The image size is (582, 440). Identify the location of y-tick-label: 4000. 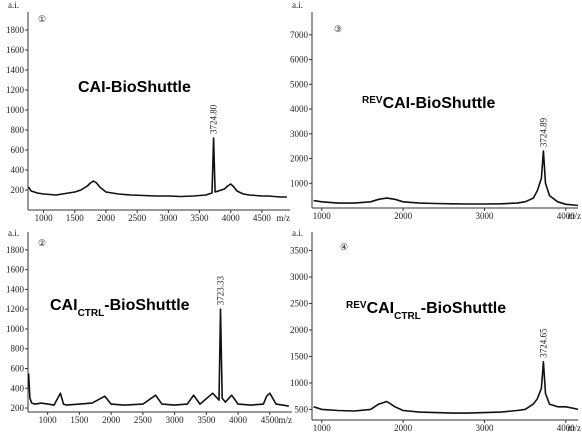
(299, 109).